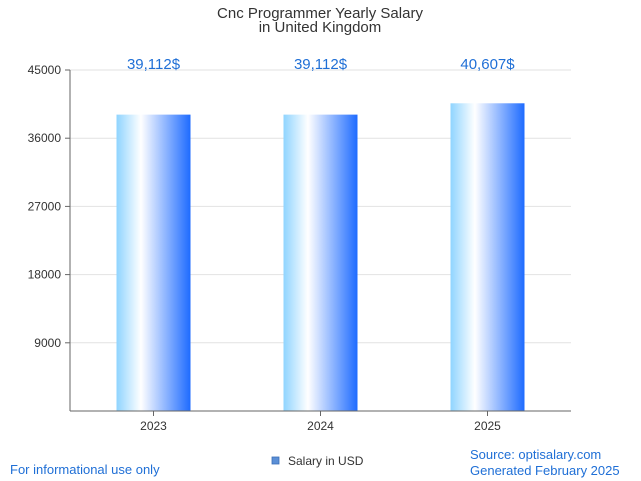 The width and height of the screenshot is (641, 481). I want to click on y-tick-label: 27000, so click(45, 206).